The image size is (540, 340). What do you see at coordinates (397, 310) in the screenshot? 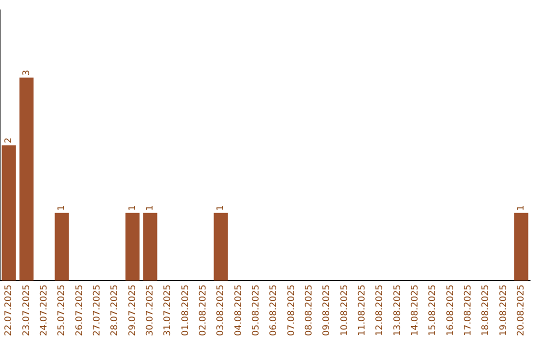
I see `x-tick-label: 13.08.2025` at bounding box center [397, 310].